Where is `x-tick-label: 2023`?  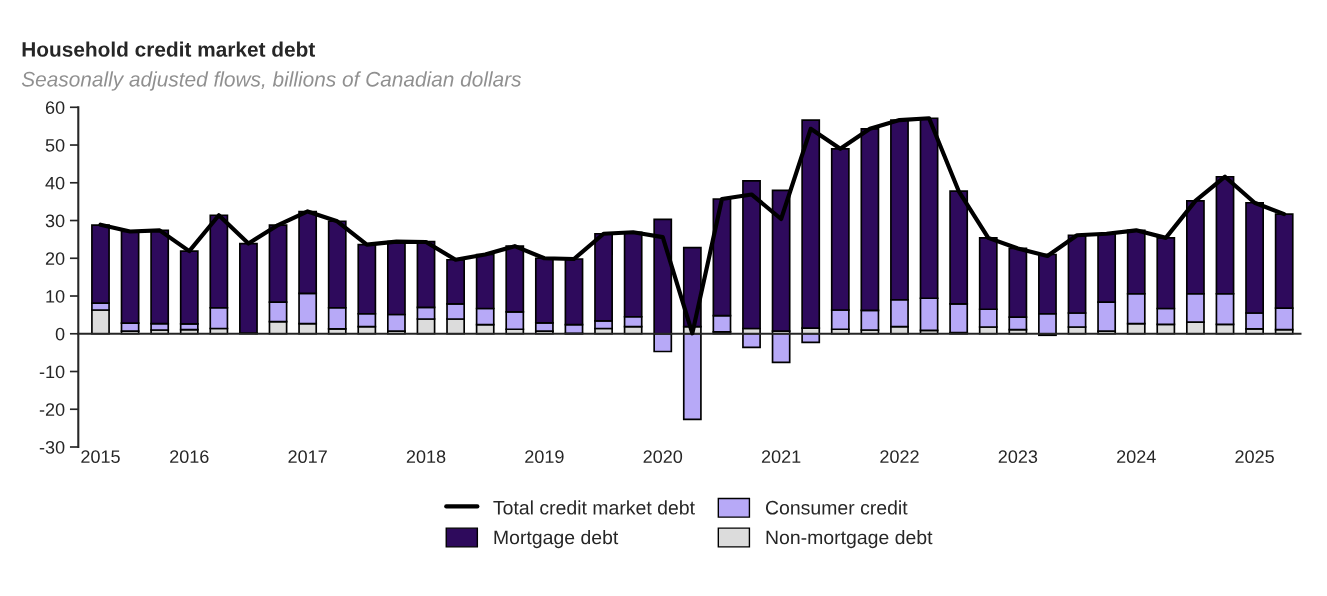 x-tick-label: 2023 is located at coordinates (1018, 457).